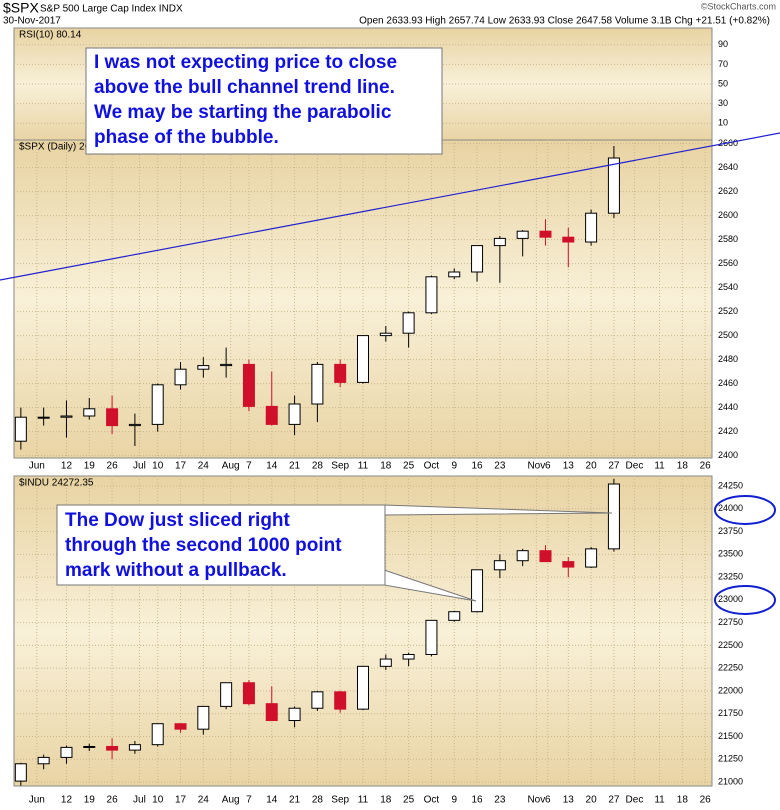  Describe the element at coordinates (730, 668) in the screenshot. I see `y-tick-label: 22250` at that location.